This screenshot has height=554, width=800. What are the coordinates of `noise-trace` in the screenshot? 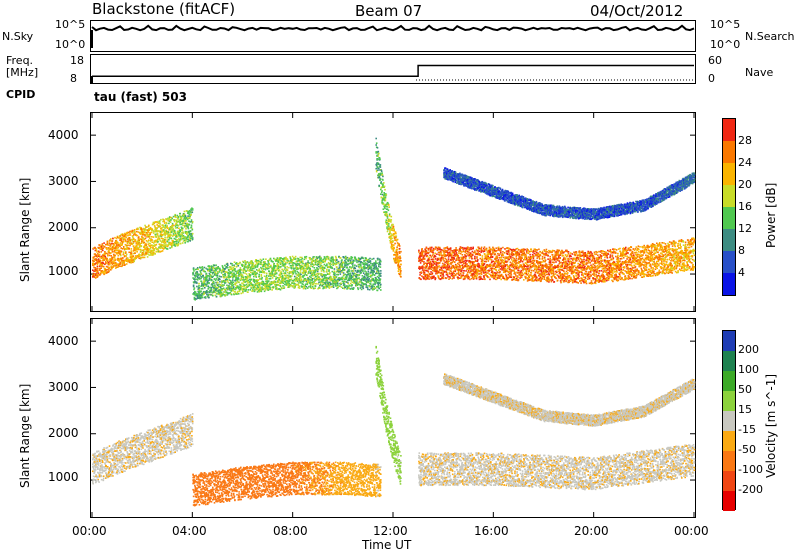 It's located at (393, 28).